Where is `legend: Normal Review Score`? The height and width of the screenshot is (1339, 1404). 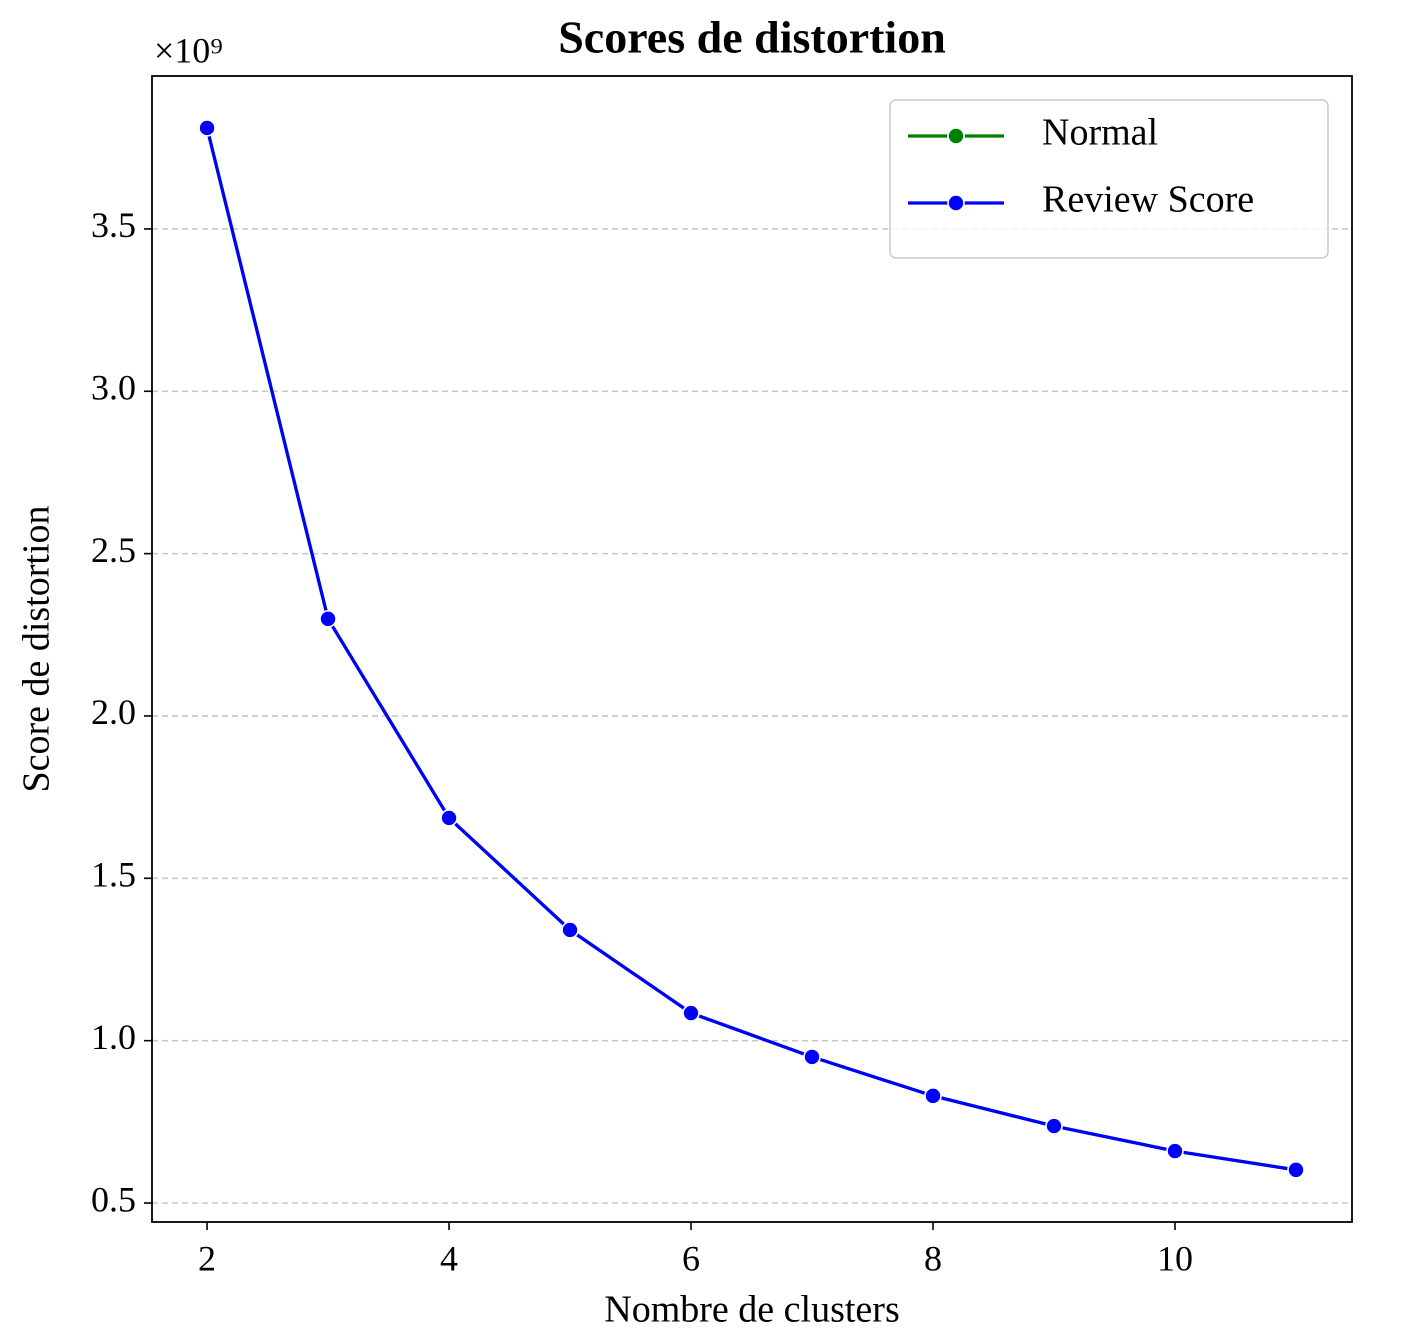
legend: Normal Review Score is located at coordinates (1109, 179).